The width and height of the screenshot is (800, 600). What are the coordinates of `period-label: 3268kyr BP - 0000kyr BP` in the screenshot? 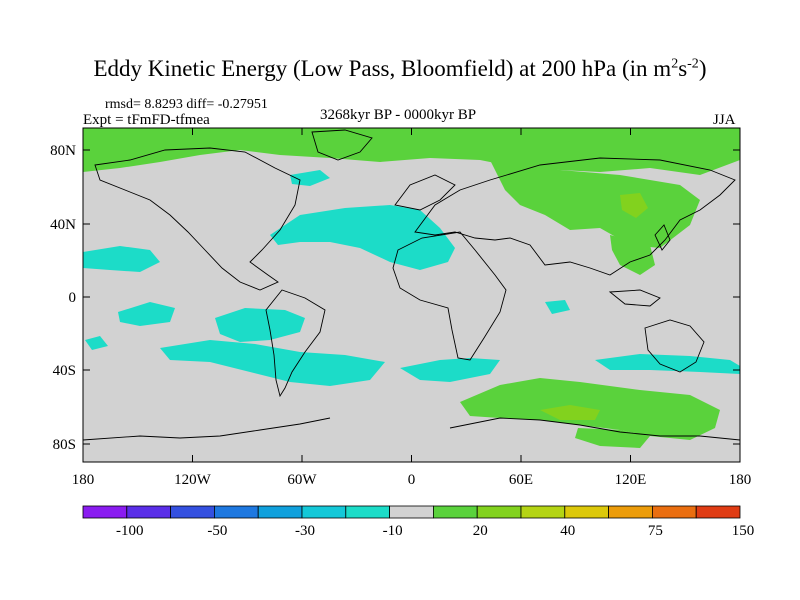 It's located at (398, 115).